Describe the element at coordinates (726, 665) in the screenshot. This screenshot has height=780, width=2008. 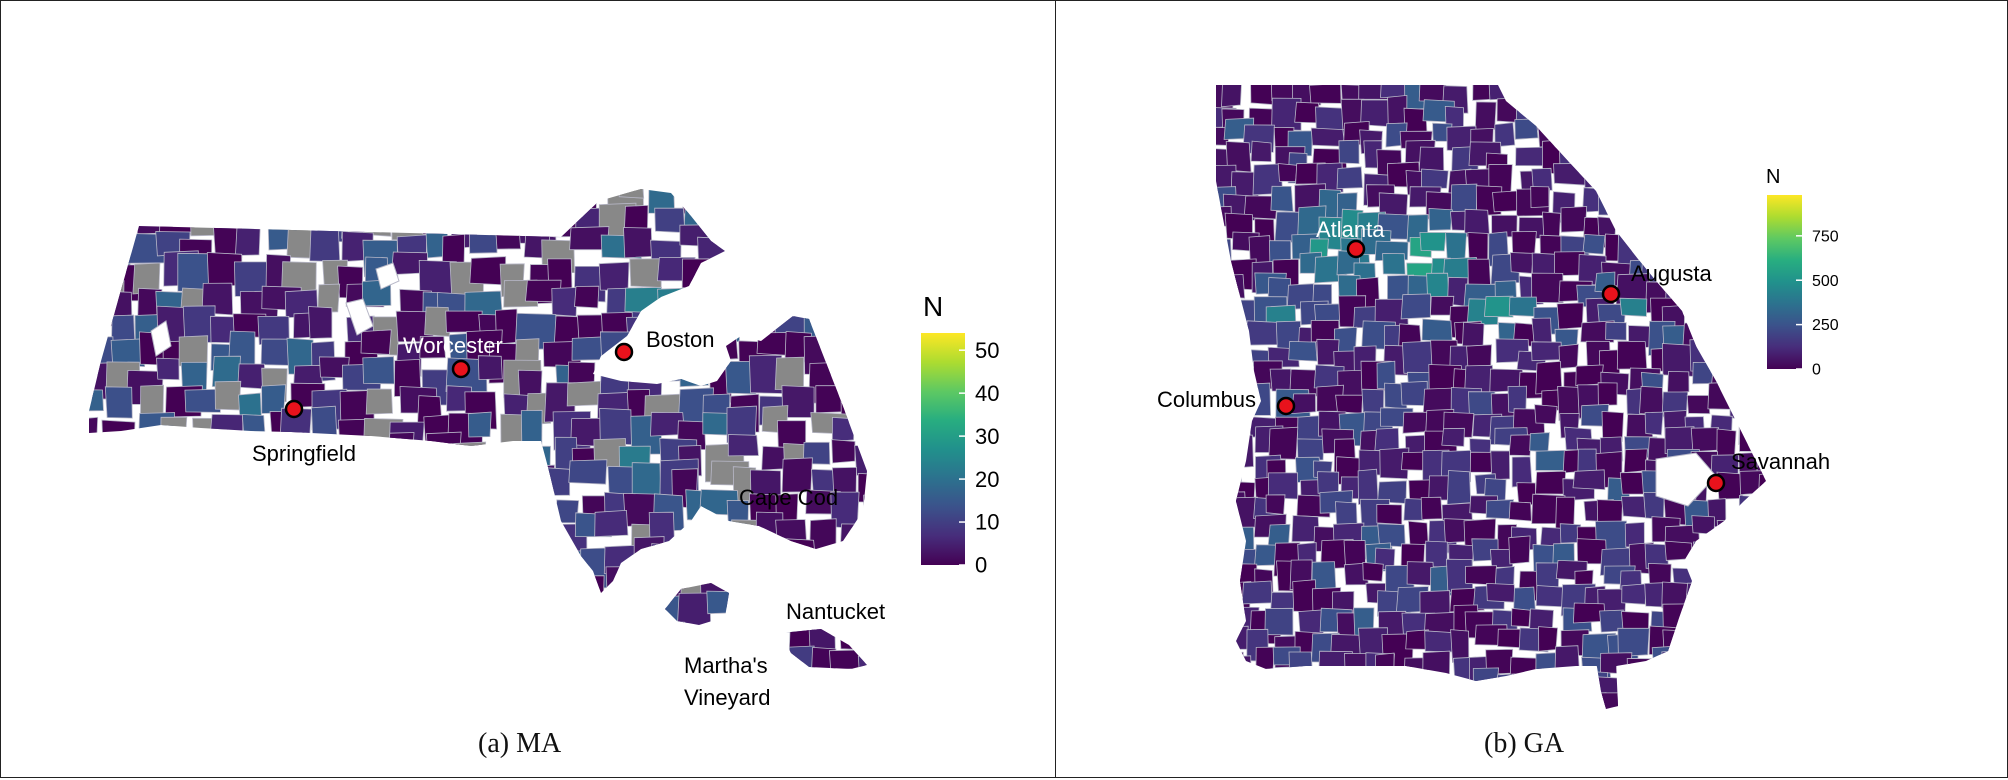
I see `region-label-marthas-vineyard-line1: Martha's` at that location.